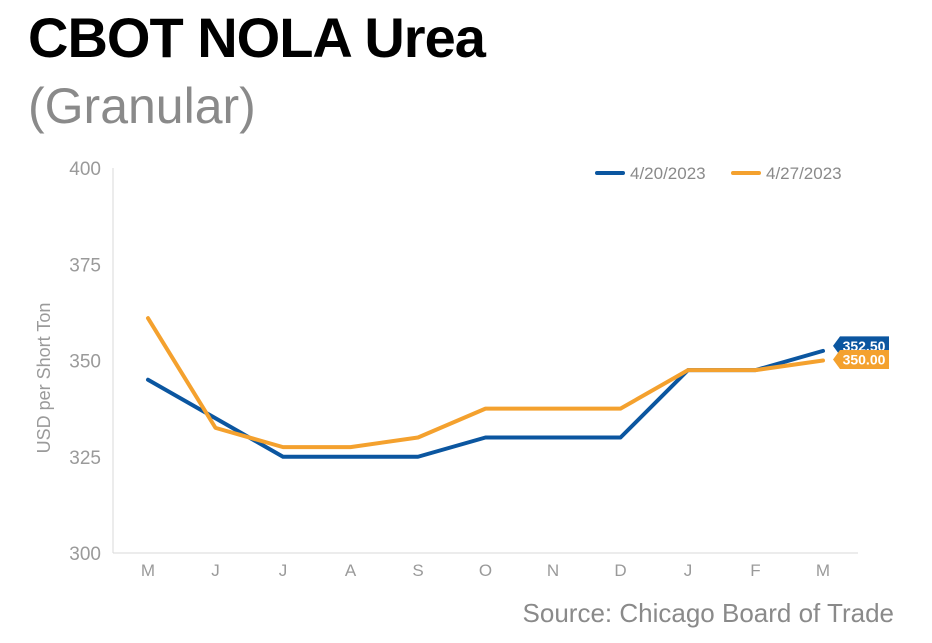 The width and height of the screenshot is (932, 643). What do you see at coordinates (755, 570) in the screenshot?
I see `x-tick-label: F` at bounding box center [755, 570].